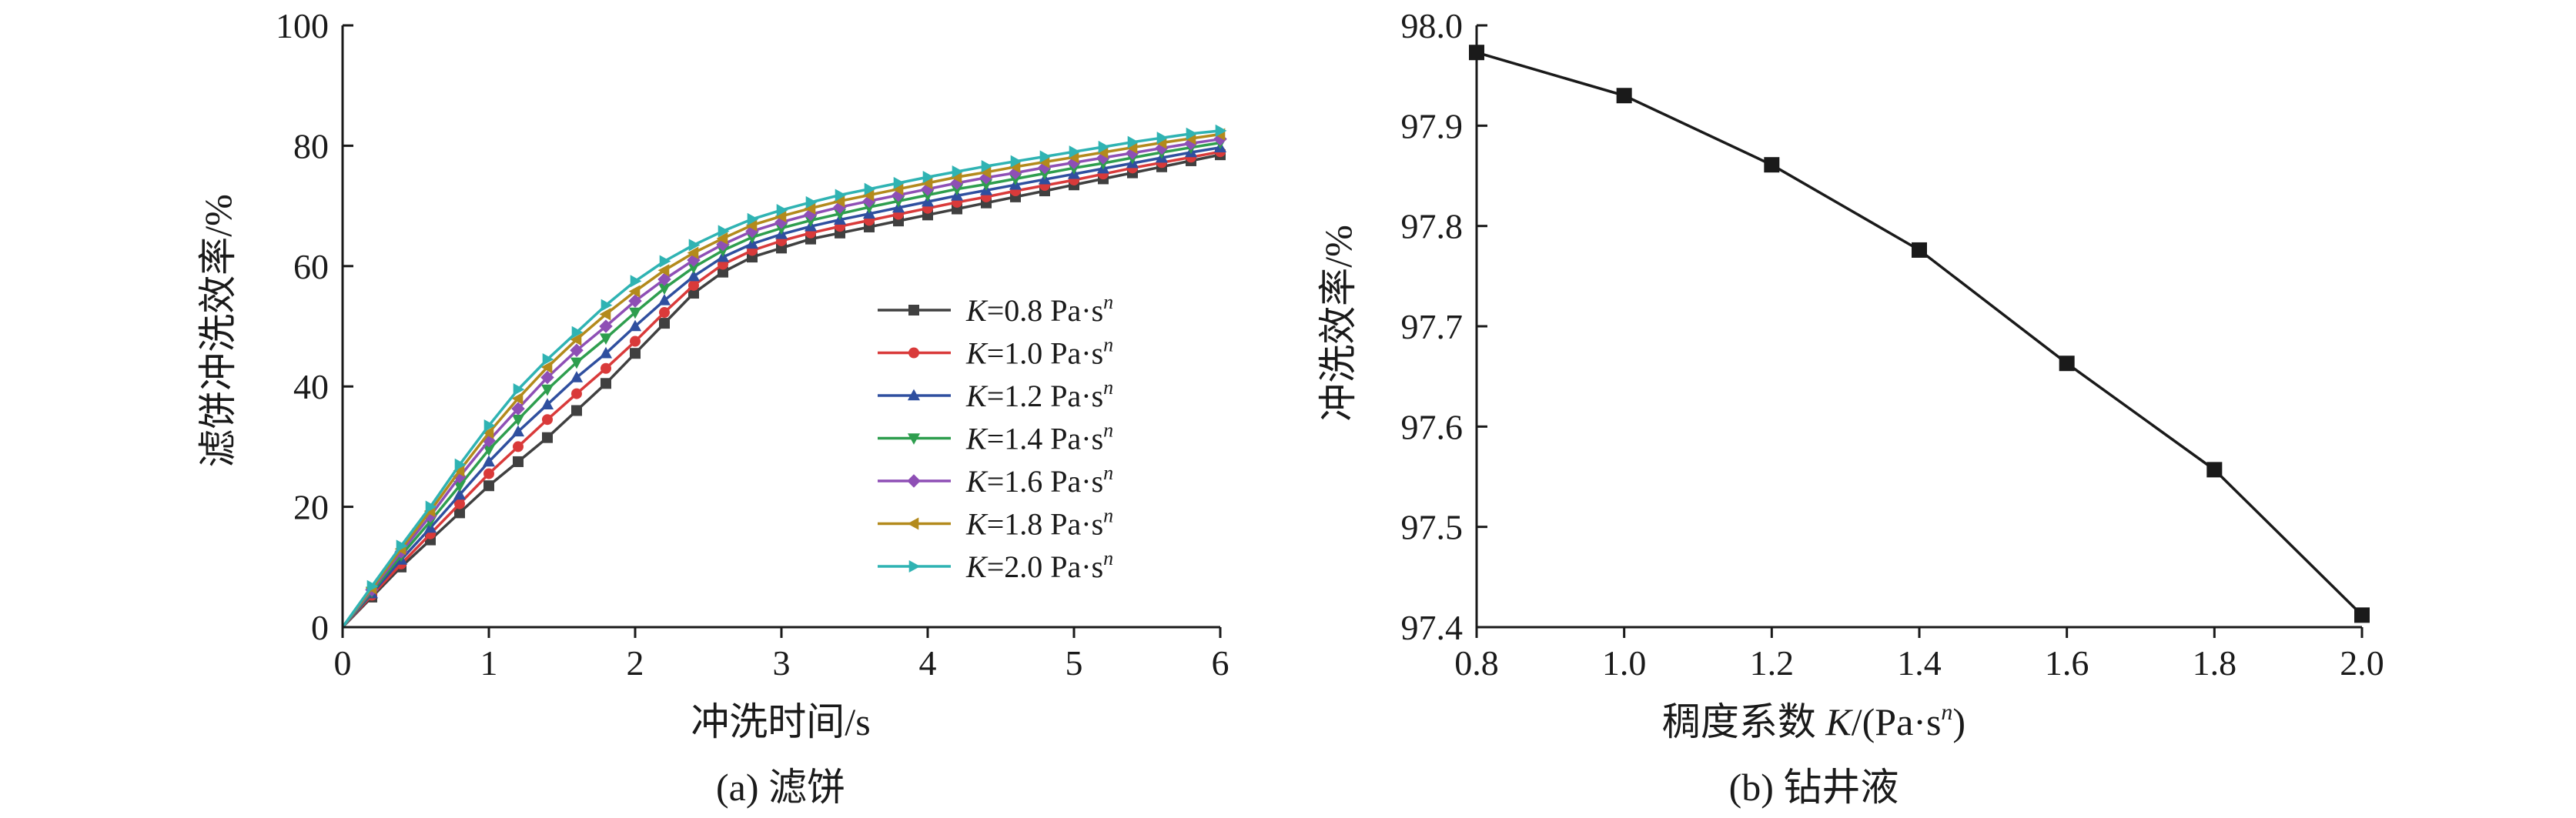 The height and width of the screenshot is (818, 2576). What do you see at coordinates (1045, 566) in the screenshot?
I see `legend-value: =2.0 Pa·s` at bounding box center [1045, 566].